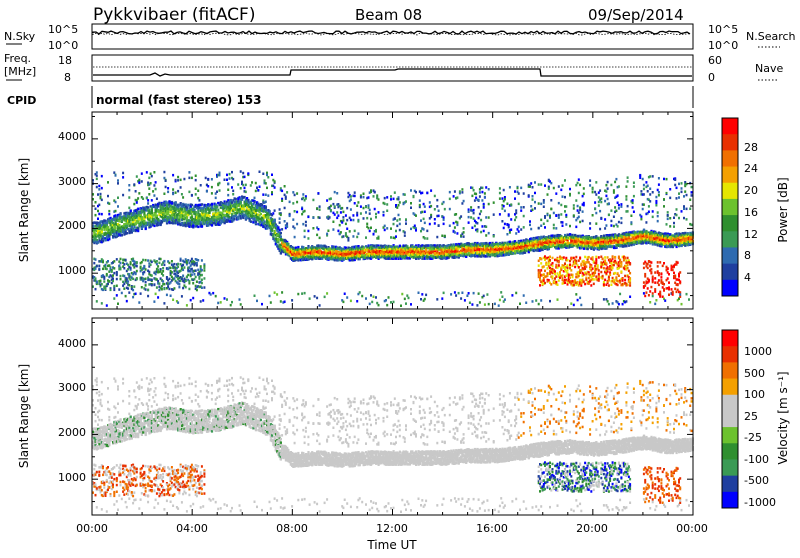 The width and height of the screenshot is (800, 558). Describe the element at coordinates (67, 77) in the screenshot. I see `freq-left-tick-bottom: 8` at that location.